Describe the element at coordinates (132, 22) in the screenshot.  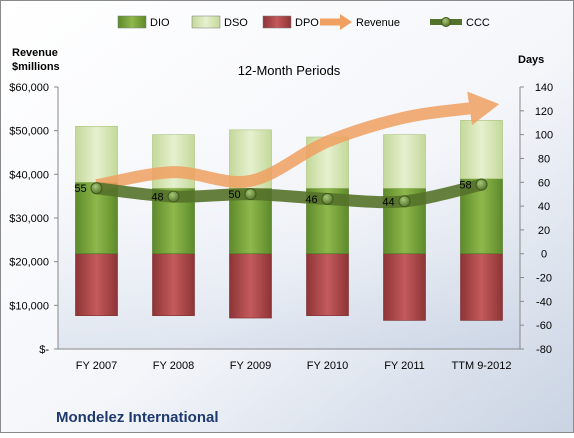
I see `legend-swatch-dio` at that location.